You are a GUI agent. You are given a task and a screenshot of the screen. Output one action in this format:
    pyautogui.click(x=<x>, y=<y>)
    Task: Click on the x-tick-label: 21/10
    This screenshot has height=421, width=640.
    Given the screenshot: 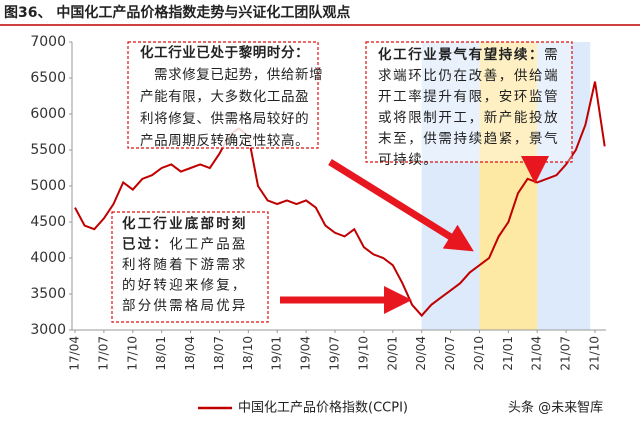 What is the action you would take?
    pyautogui.click(x=595, y=353)
    